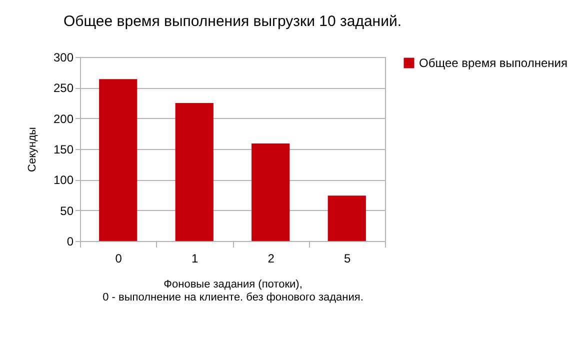  Describe the element at coordinates (70, 241) in the screenshot. I see `y-tick-label: 0` at that location.